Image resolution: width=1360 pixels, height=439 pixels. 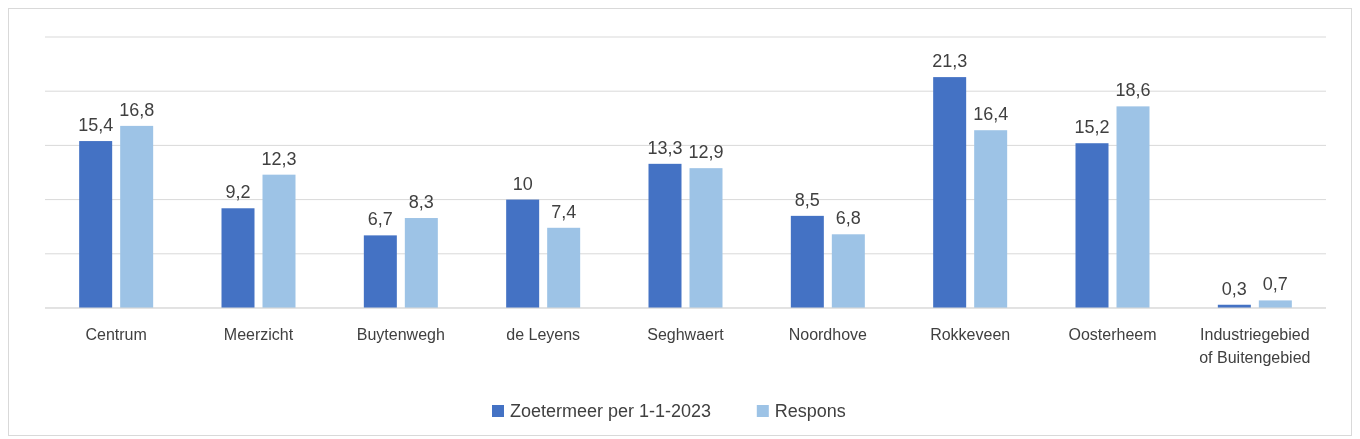 What do you see at coordinates (1275, 284) in the screenshot?
I see `data-label: 0,7` at bounding box center [1275, 284].